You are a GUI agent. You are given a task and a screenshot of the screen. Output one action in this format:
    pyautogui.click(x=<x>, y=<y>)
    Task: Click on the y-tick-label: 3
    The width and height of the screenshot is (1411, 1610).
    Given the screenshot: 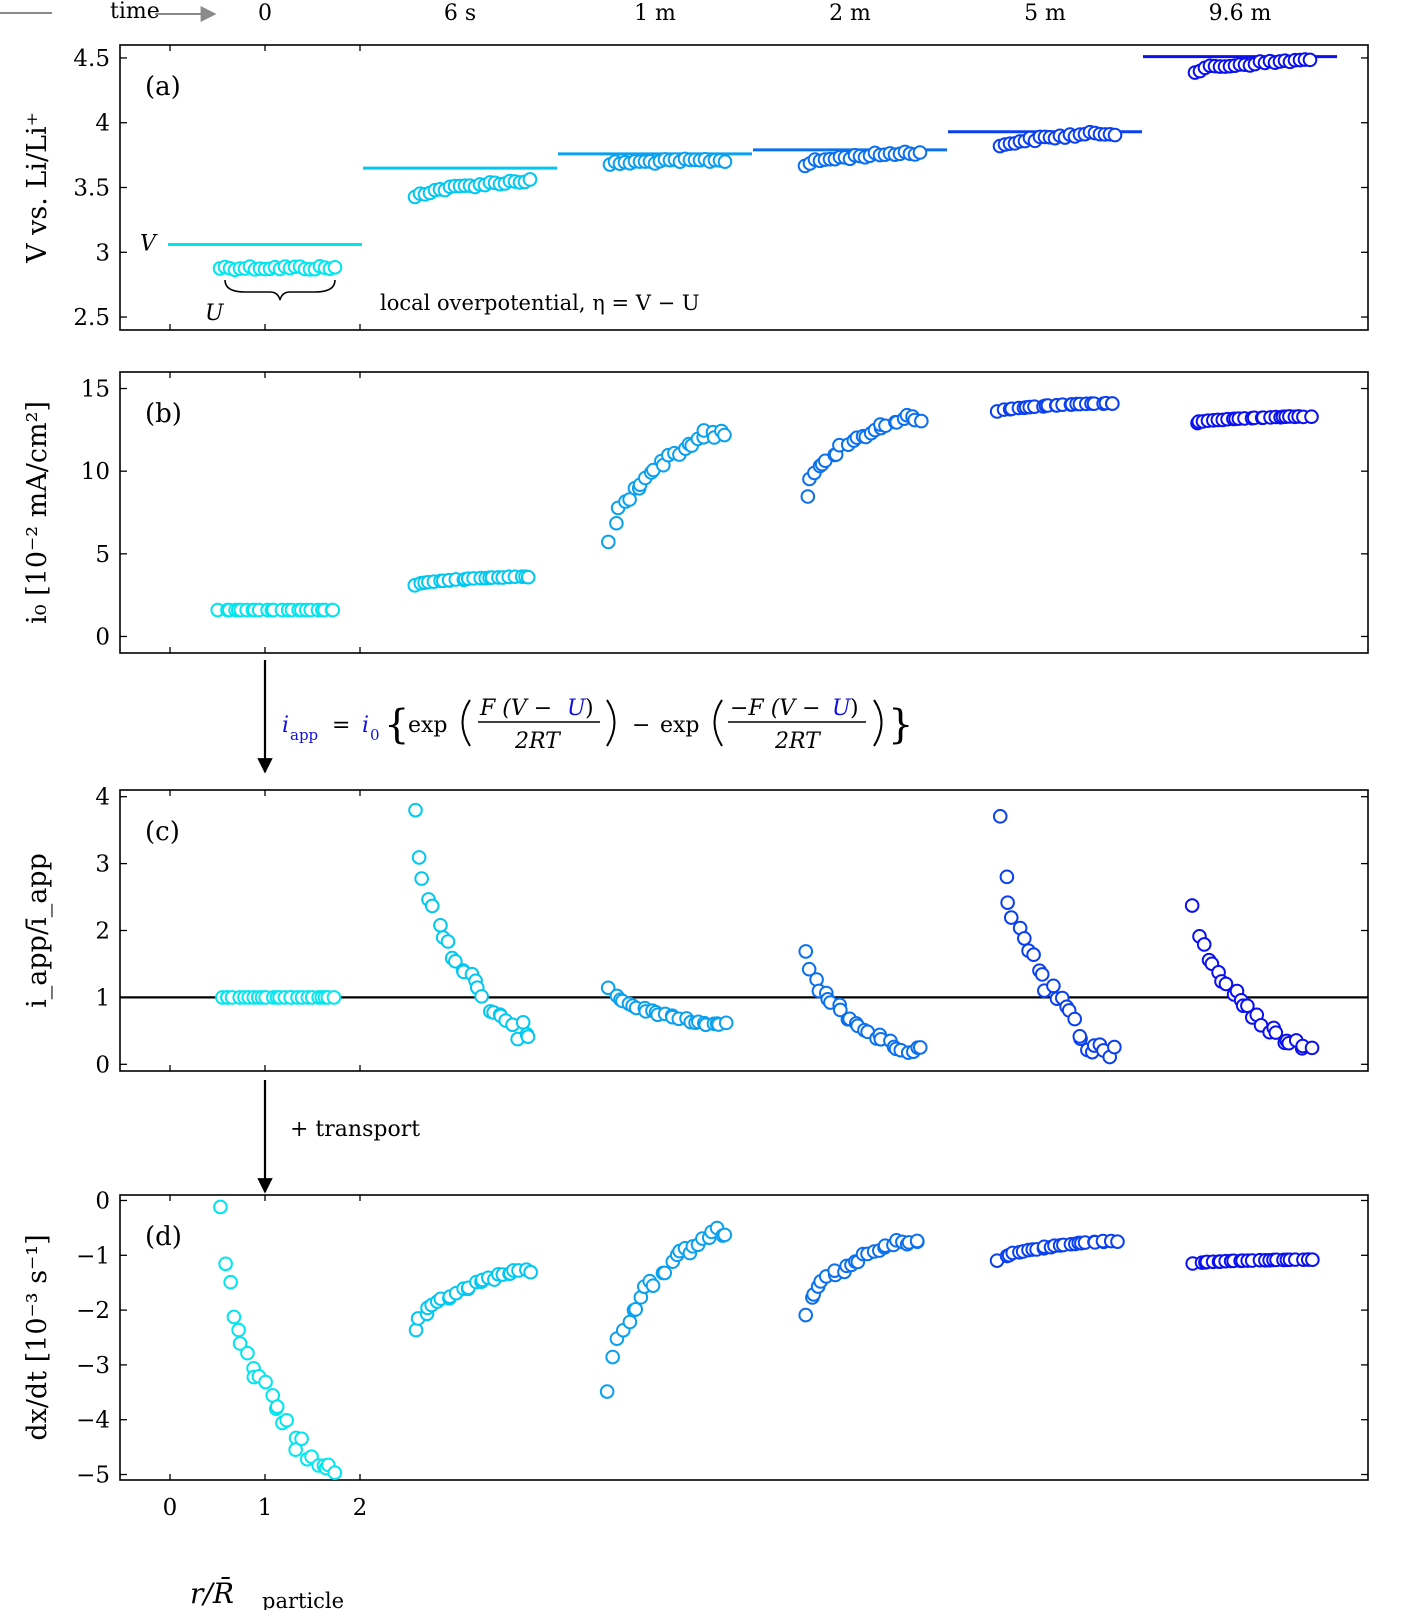 What is the action you would take?
    pyautogui.click(x=102, y=253)
    